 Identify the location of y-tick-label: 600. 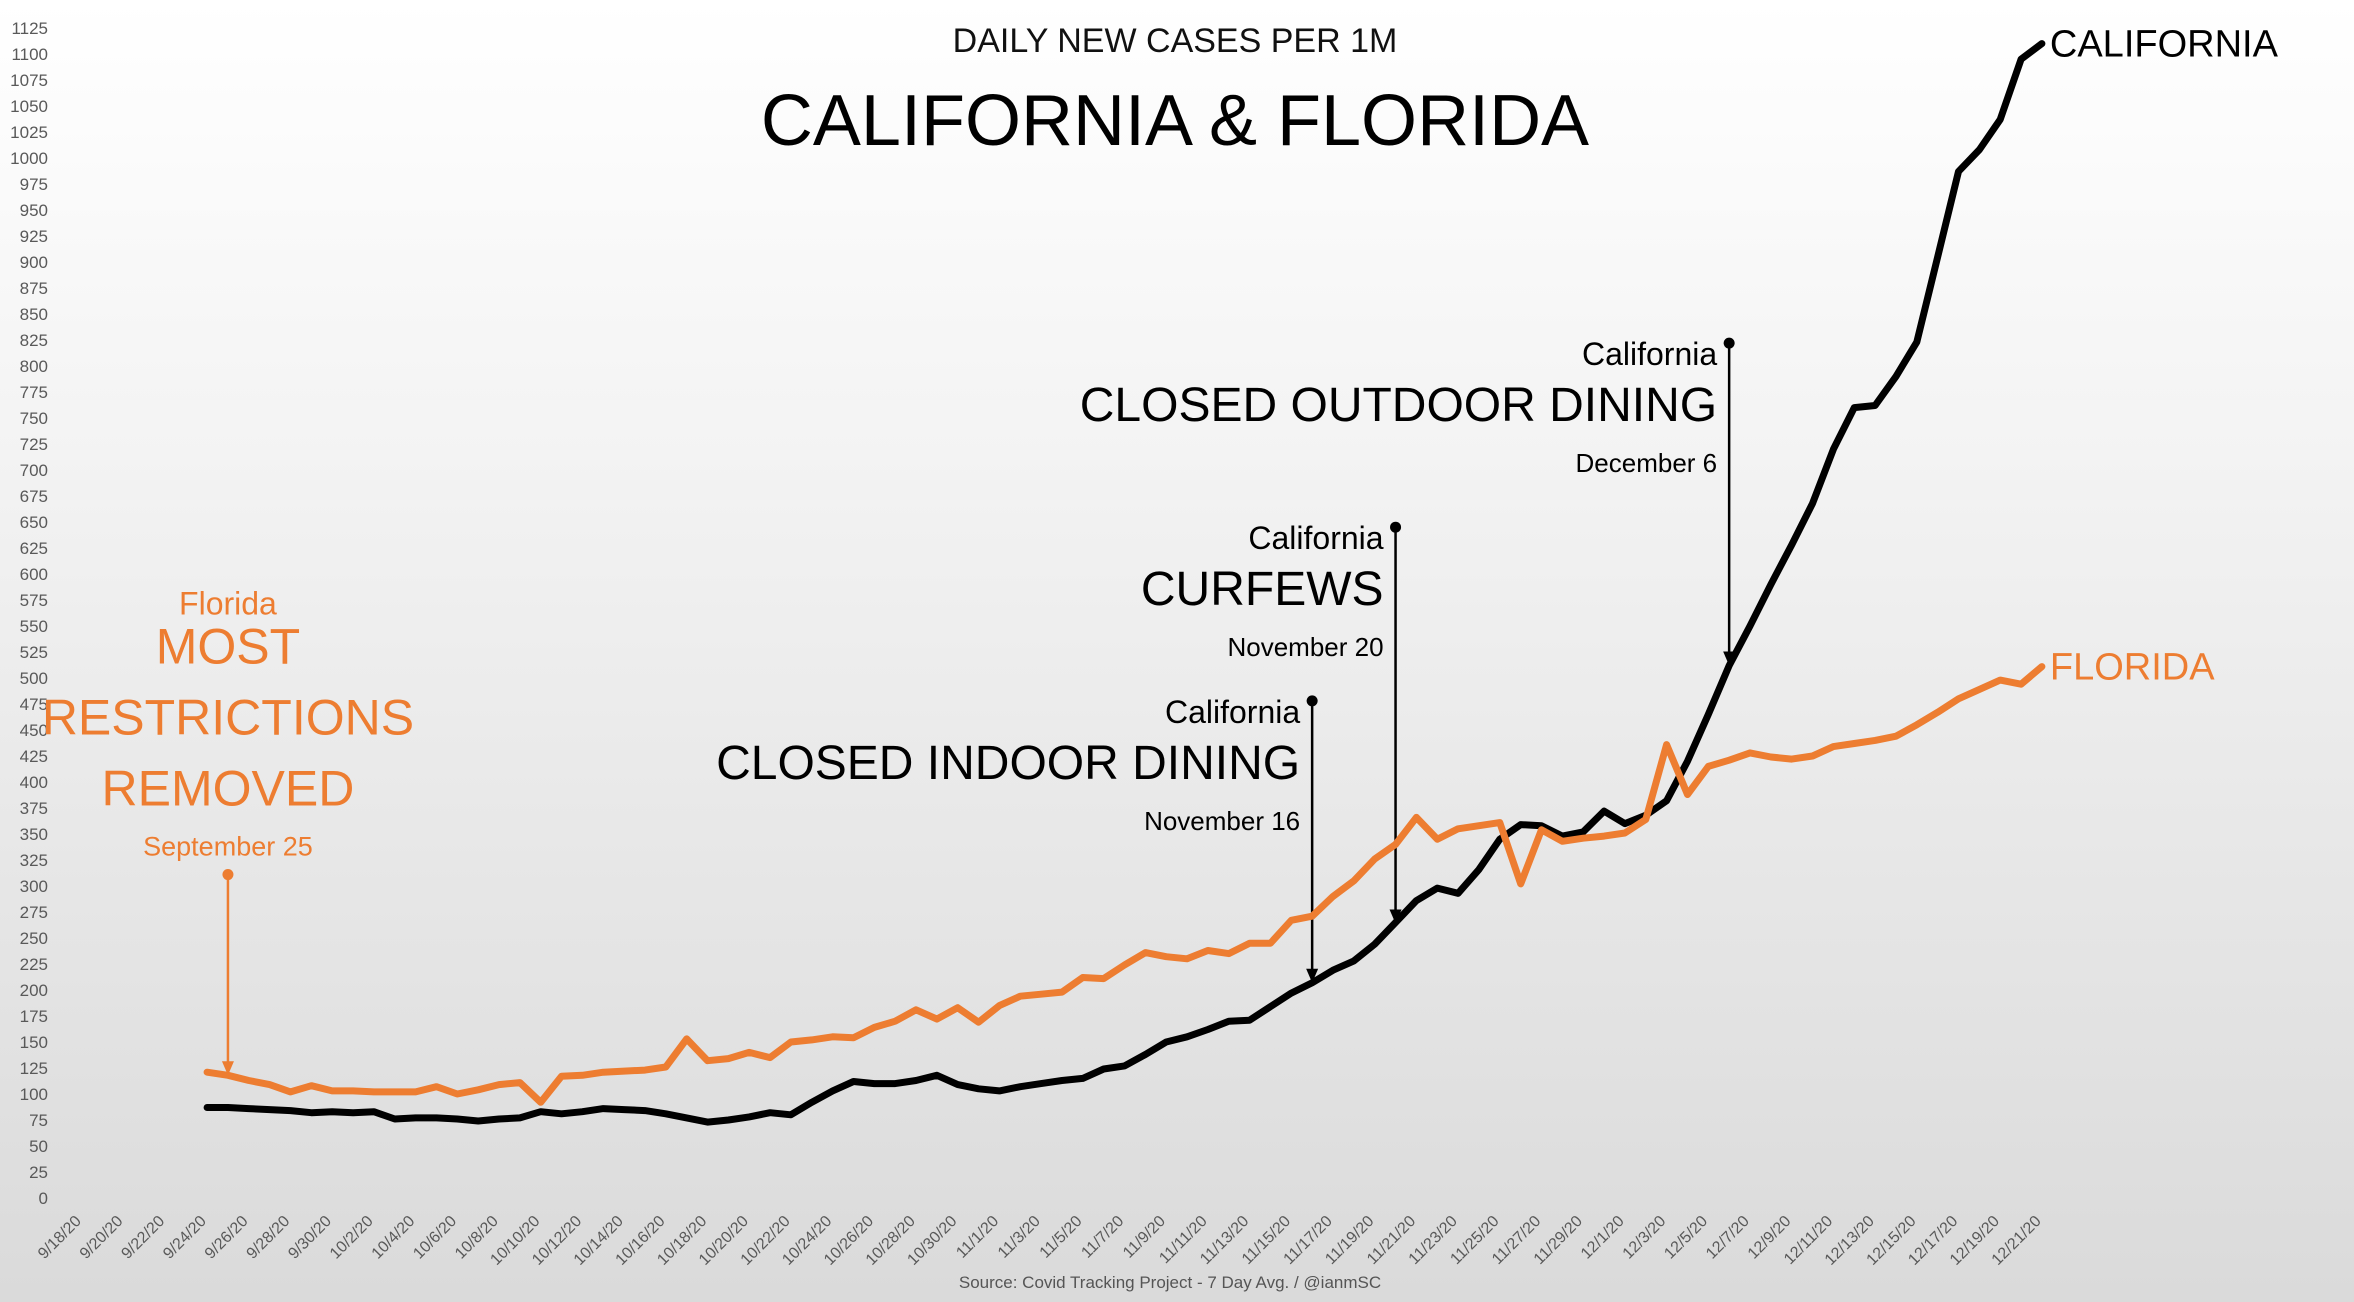
(34, 574).